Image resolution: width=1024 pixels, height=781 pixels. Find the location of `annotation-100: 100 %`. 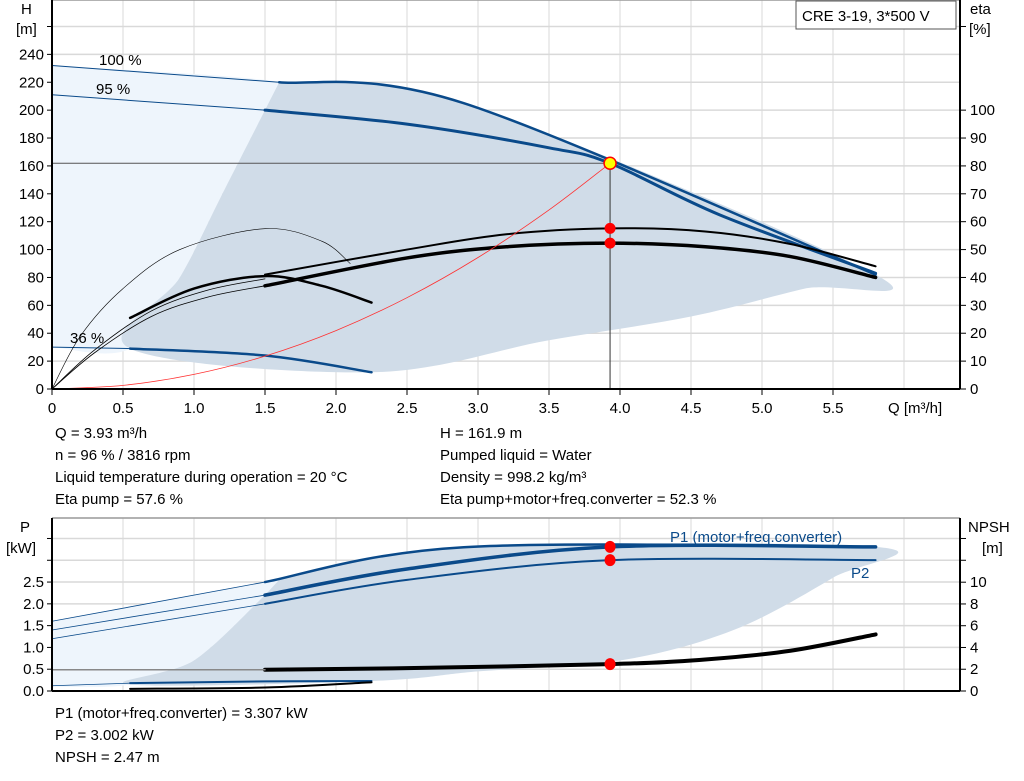

annotation-100: 100 % is located at coordinates (120, 60).